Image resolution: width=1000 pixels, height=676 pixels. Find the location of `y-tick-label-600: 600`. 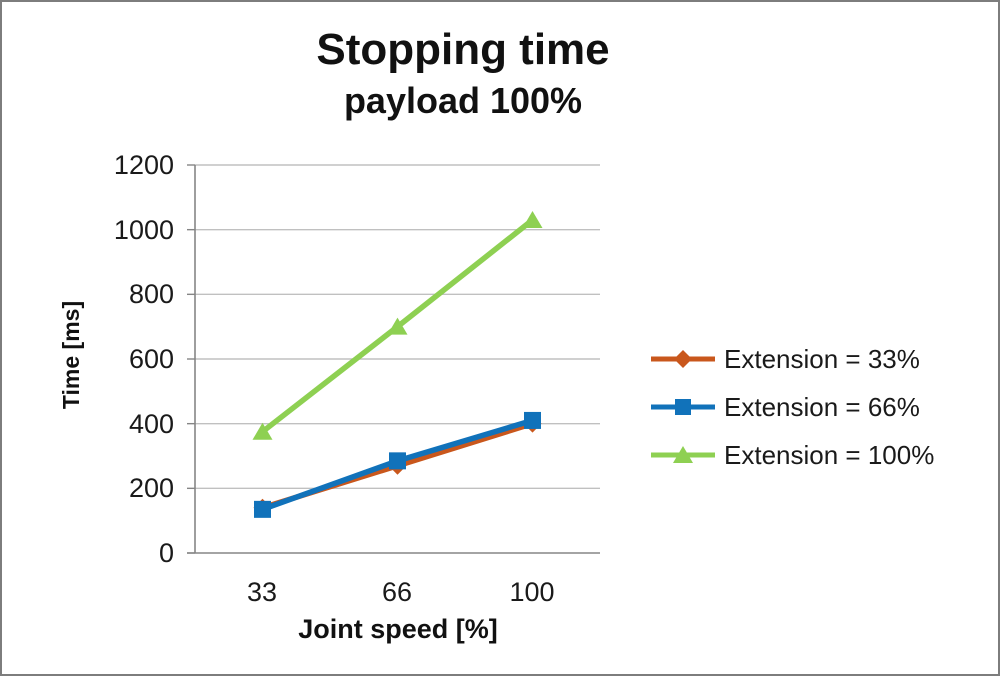

y-tick-label-600: 600 is located at coordinates (151, 359).